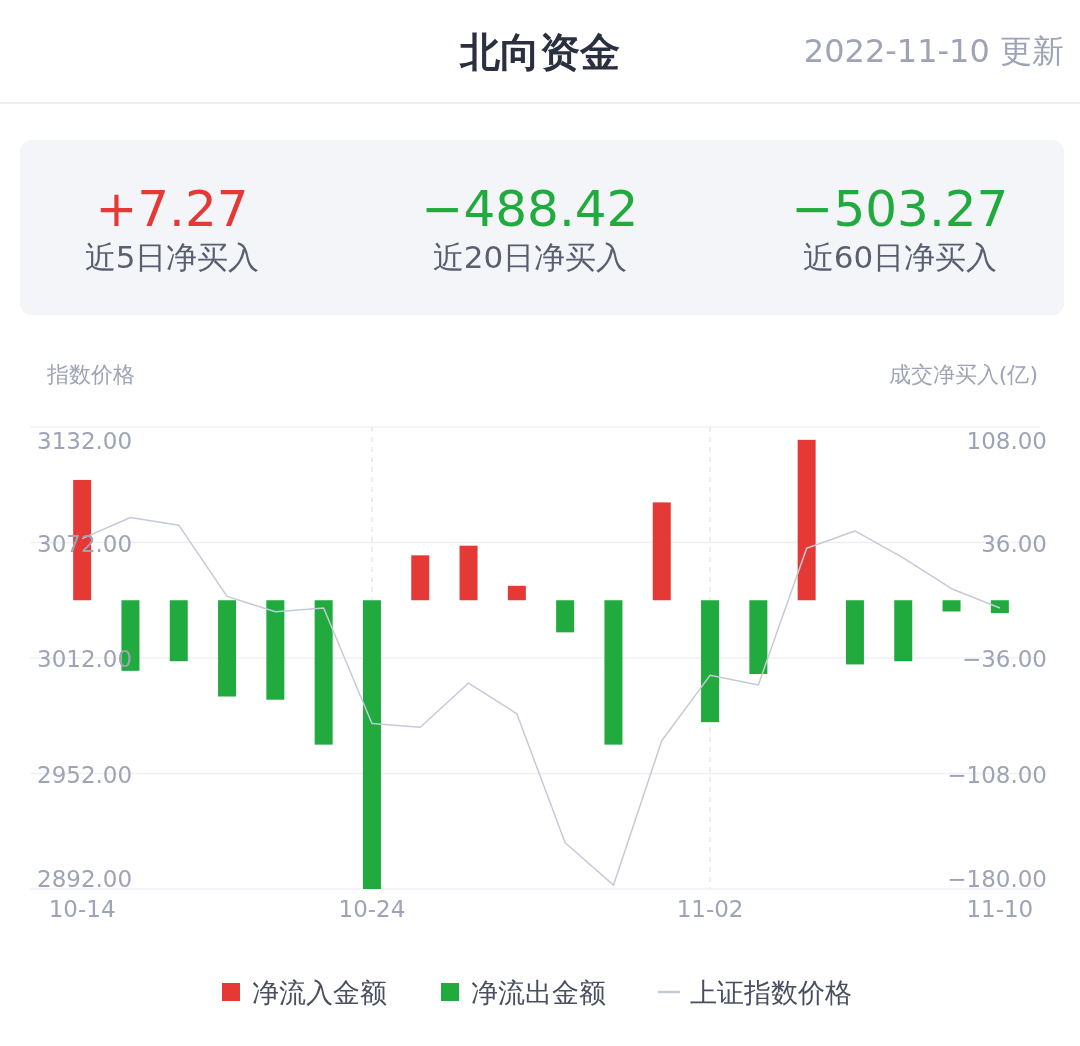  I want to click on ylabel: 指数价格, so click(91, 374).